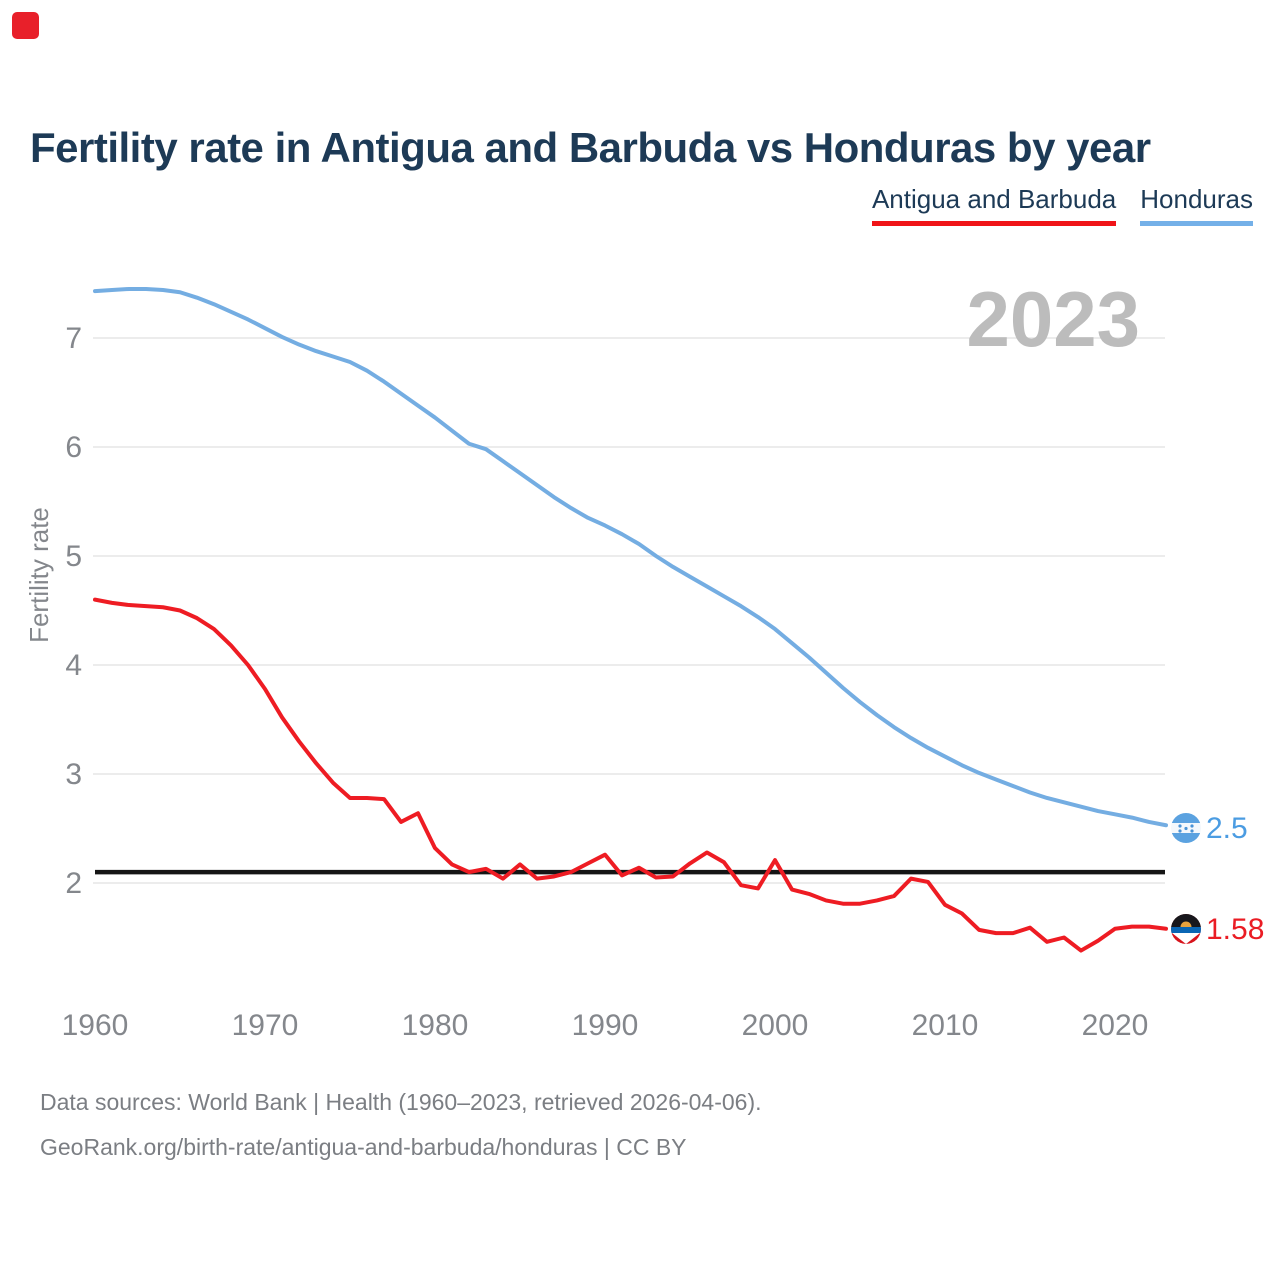 Image resolution: width=1280 pixels, height=1280 pixels. Describe the element at coordinates (435, 1025) in the screenshot. I see `x-tick-label: 1980` at that location.